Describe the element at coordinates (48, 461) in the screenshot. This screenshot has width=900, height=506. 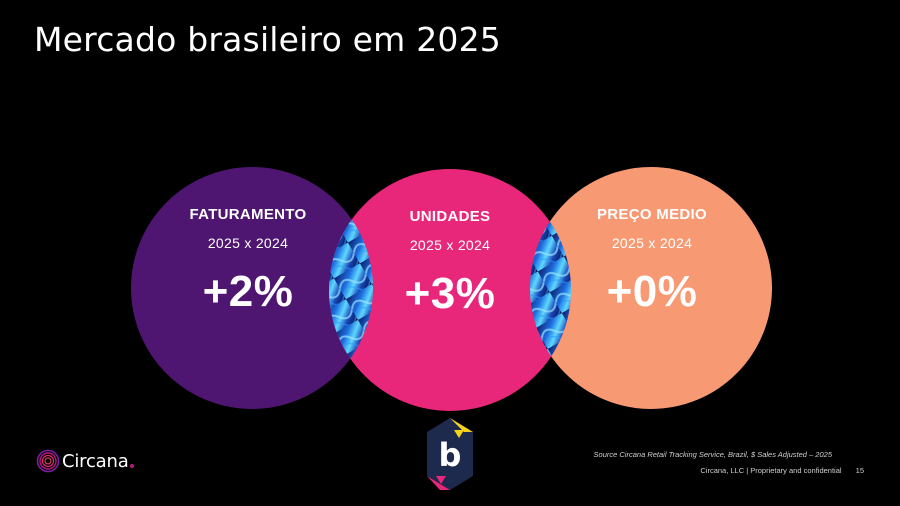
I see `circana-ring-icon` at that location.